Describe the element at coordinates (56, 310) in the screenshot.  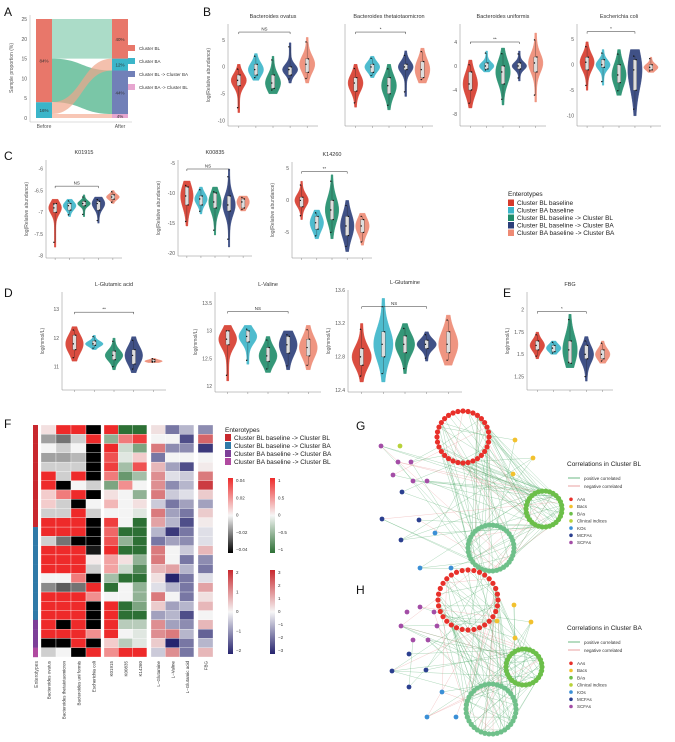
I see `y-tick-label: 13` at that location.